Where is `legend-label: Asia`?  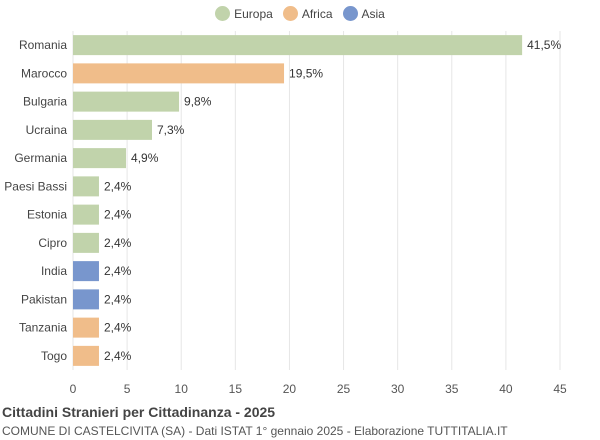
legend-label: Asia is located at coordinates (373, 13).